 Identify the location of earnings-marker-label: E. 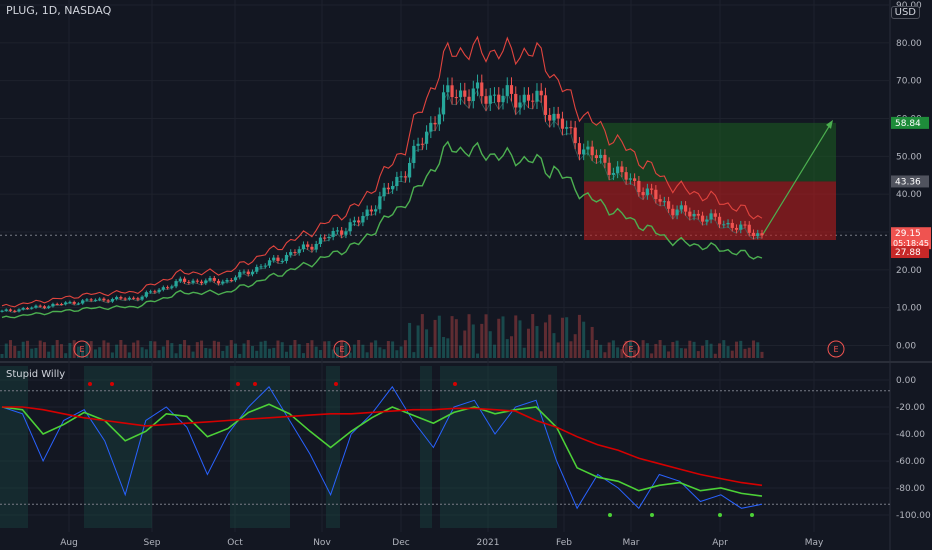
(835, 349).